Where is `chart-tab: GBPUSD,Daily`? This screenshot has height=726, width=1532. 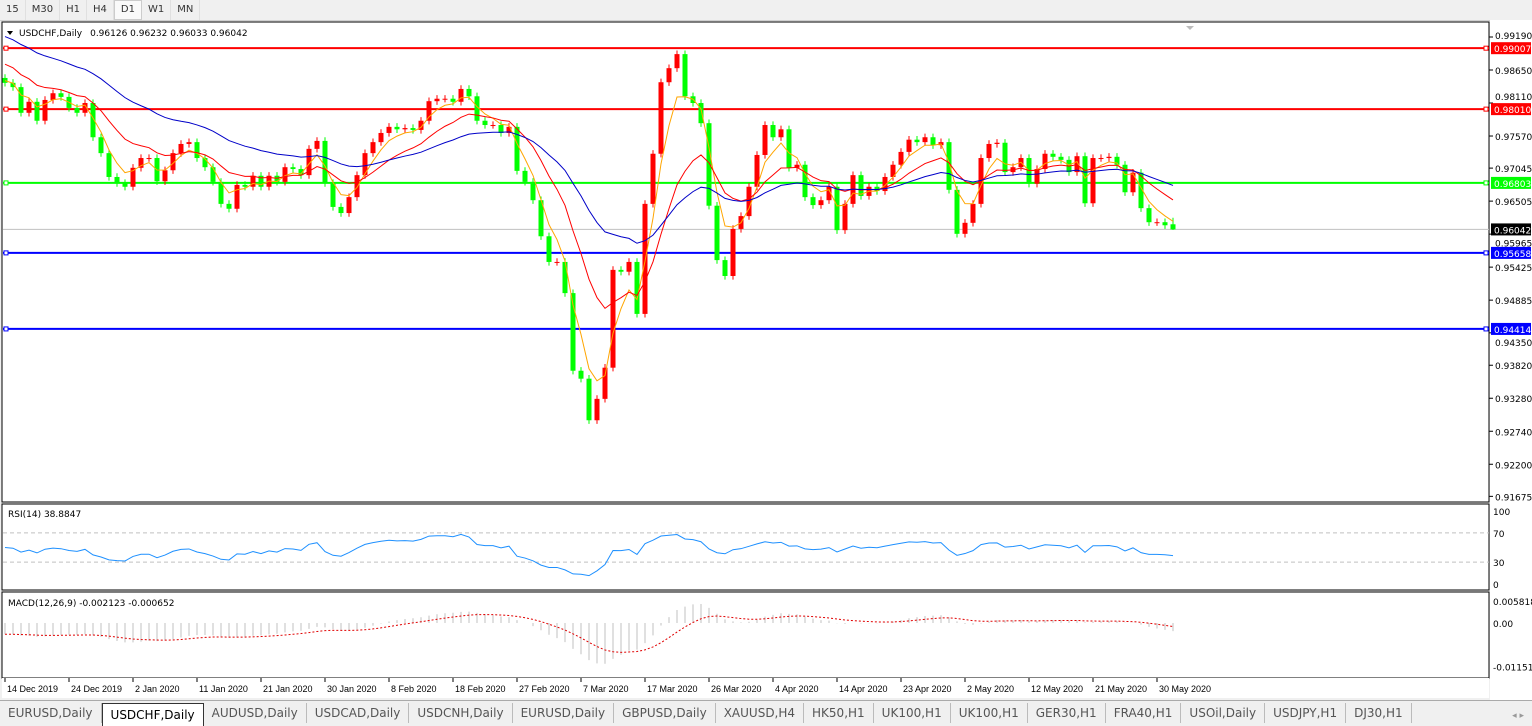 chart-tab: GBPUSD,Daily is located at coordinates (665, 713).